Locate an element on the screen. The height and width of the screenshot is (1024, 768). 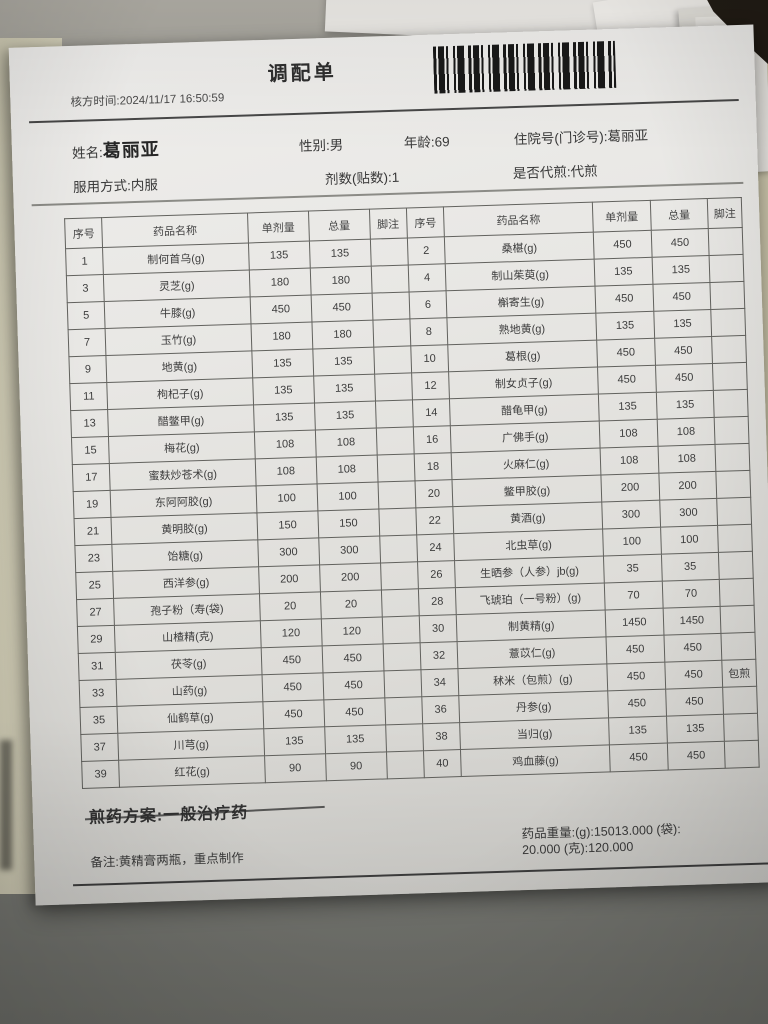
cell-no: 1 is located at coordinates (84, 261).